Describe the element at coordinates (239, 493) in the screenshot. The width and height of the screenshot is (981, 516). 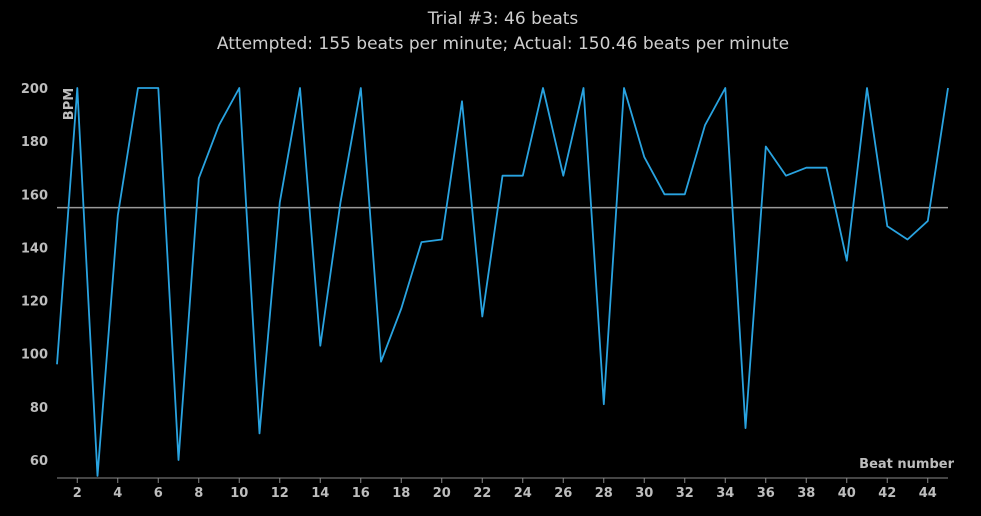
I see `x-tick-label: 10` at that location.